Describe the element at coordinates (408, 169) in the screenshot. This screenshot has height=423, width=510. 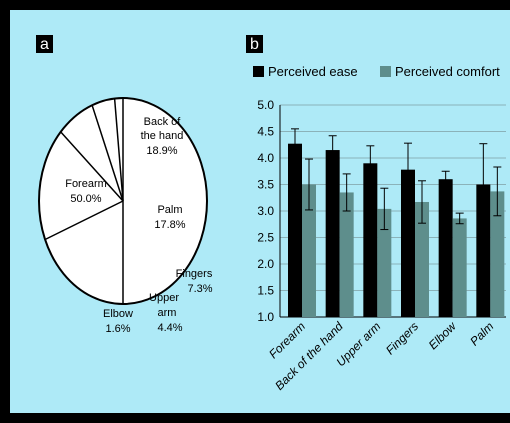
I see `error-bar-perceived-ease-fingers` at that location.